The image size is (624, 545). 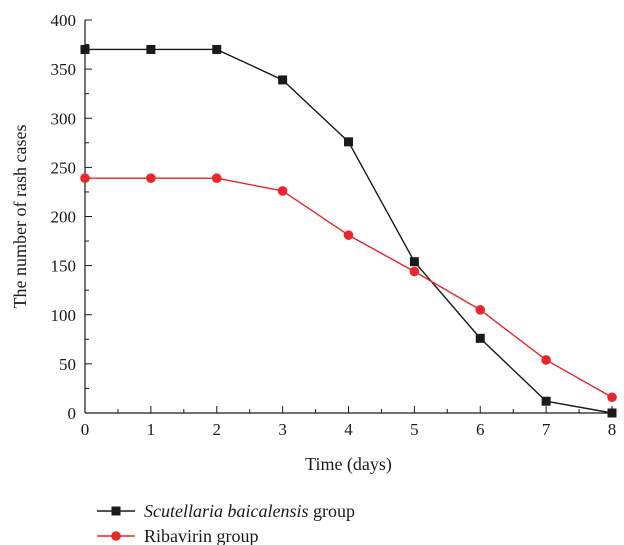 I want to click on legend-item: Scutellaria baicalensis group, so click(x=226, y=511).